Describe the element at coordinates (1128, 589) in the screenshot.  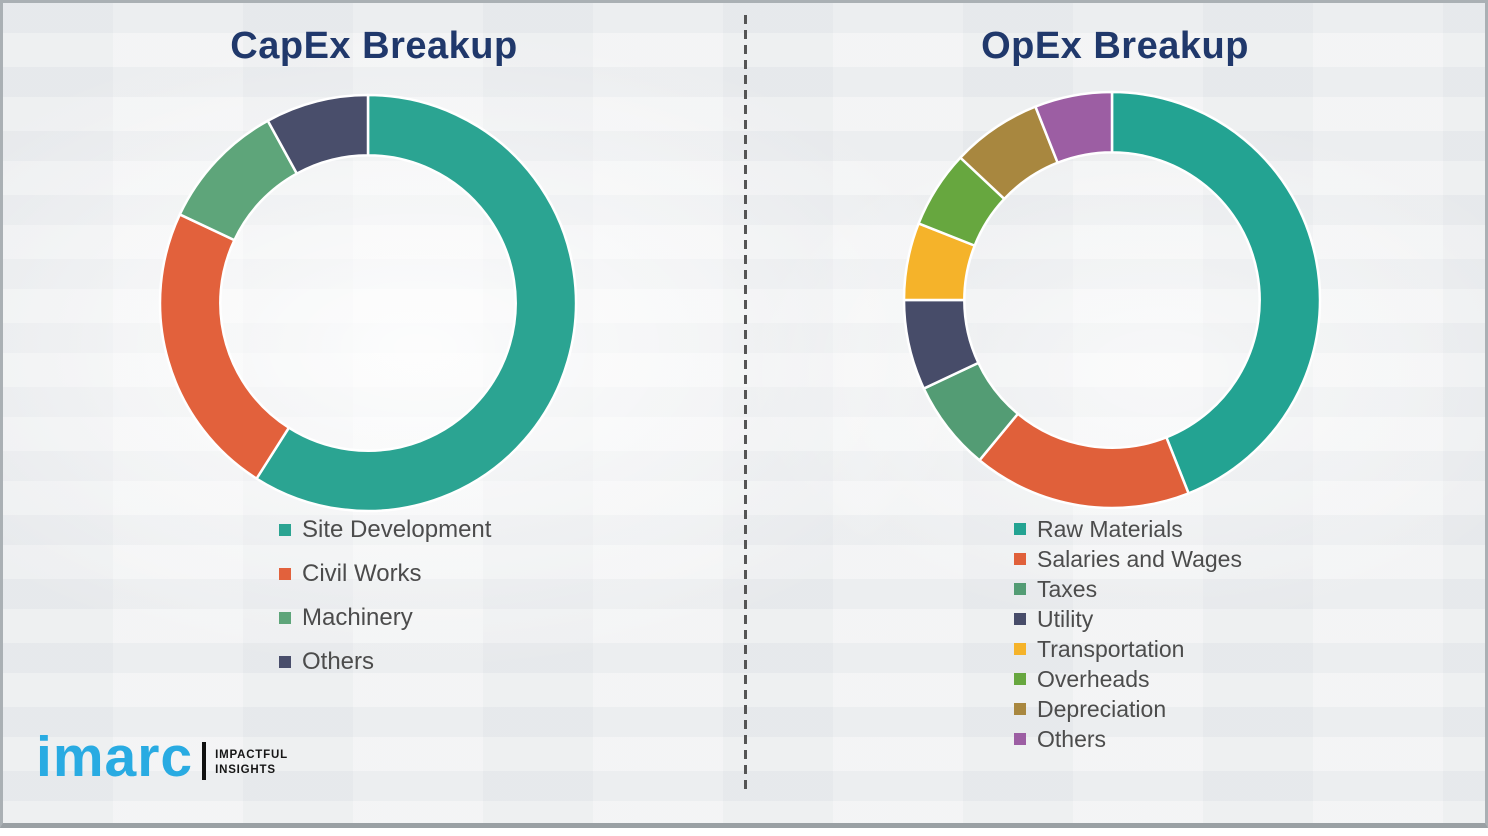
I see `legend-item-taxes: Taxes` at that location.